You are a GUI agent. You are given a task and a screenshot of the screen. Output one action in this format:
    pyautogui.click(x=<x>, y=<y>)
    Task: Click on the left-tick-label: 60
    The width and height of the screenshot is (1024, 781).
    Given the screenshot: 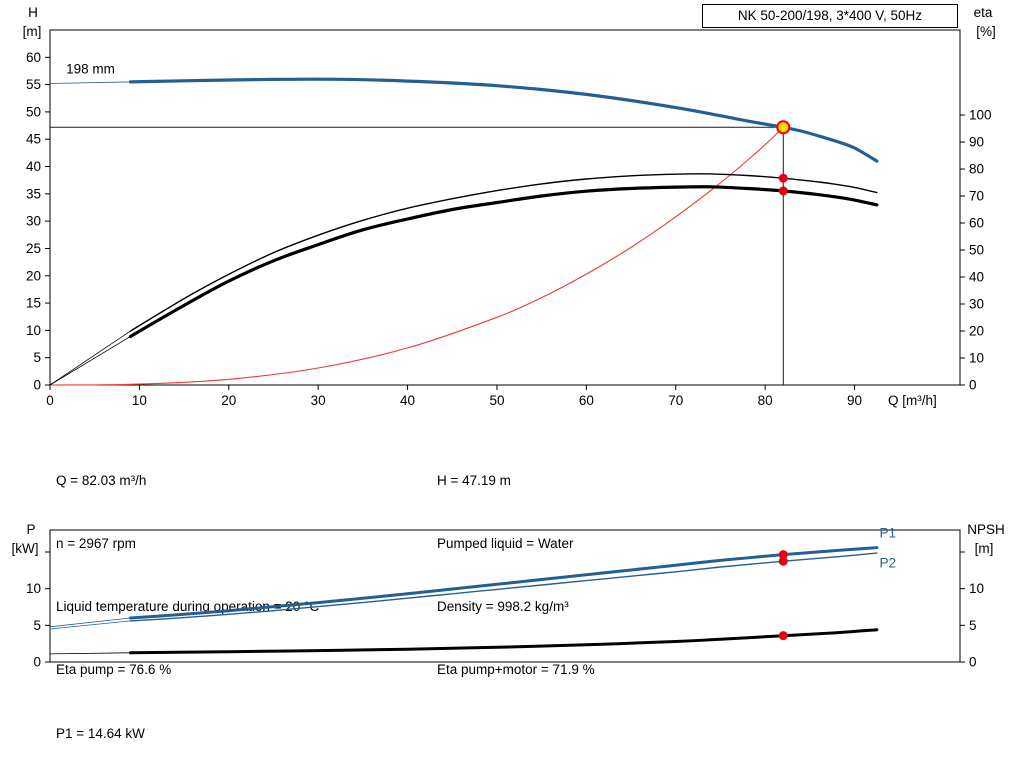 What is the action you would take?
    pyautogui.click(x=33, y=57)
    